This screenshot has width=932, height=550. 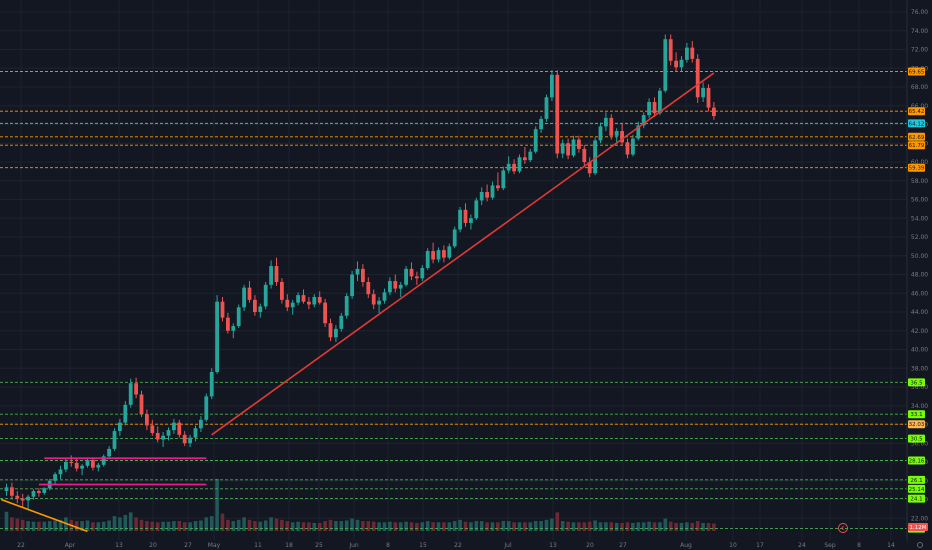 What do you see at coordinates (919, 106) in the screenshot?
I see `y-tick-label: 66.00` at bounding box center [919, 106].